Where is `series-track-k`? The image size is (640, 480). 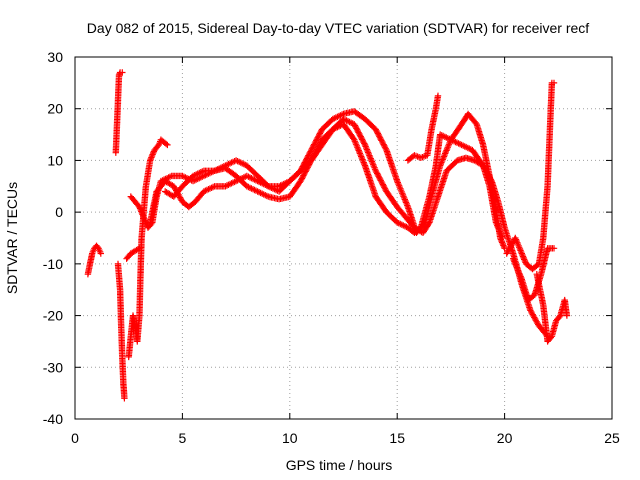 series-track-k is located at coordinates (534, 274).